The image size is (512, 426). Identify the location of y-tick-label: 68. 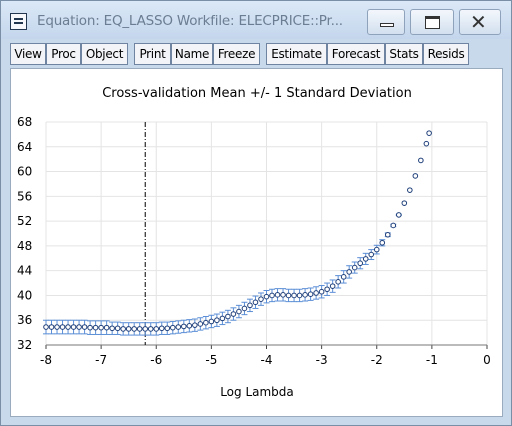
(24, 122).